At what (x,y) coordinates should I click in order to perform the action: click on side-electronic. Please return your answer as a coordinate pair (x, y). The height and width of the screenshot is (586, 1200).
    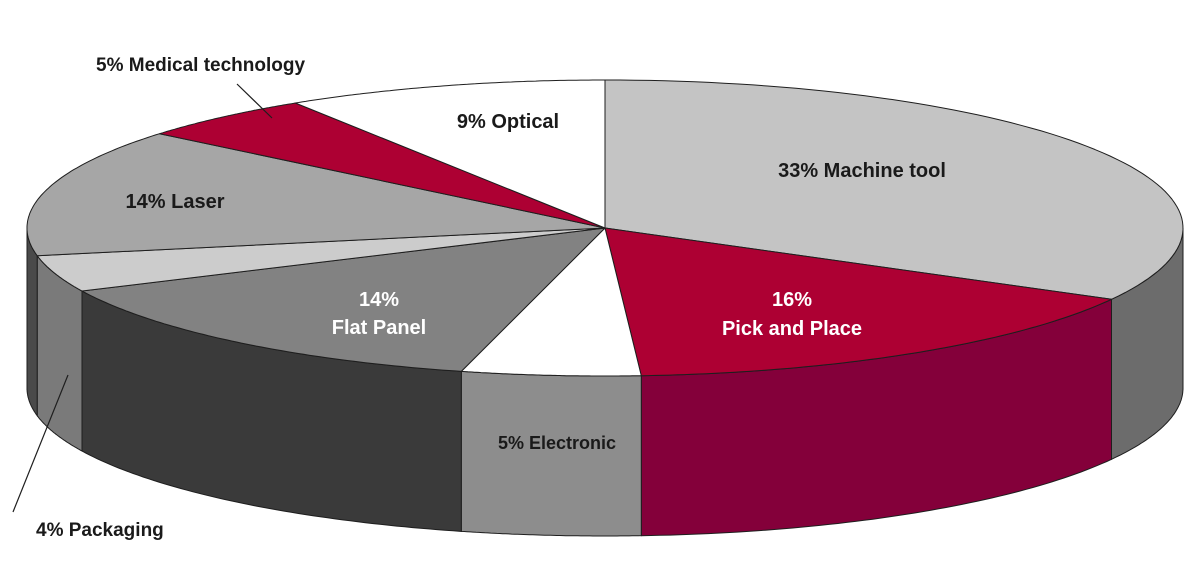
    Looking at the image, I should click on (551, 453).